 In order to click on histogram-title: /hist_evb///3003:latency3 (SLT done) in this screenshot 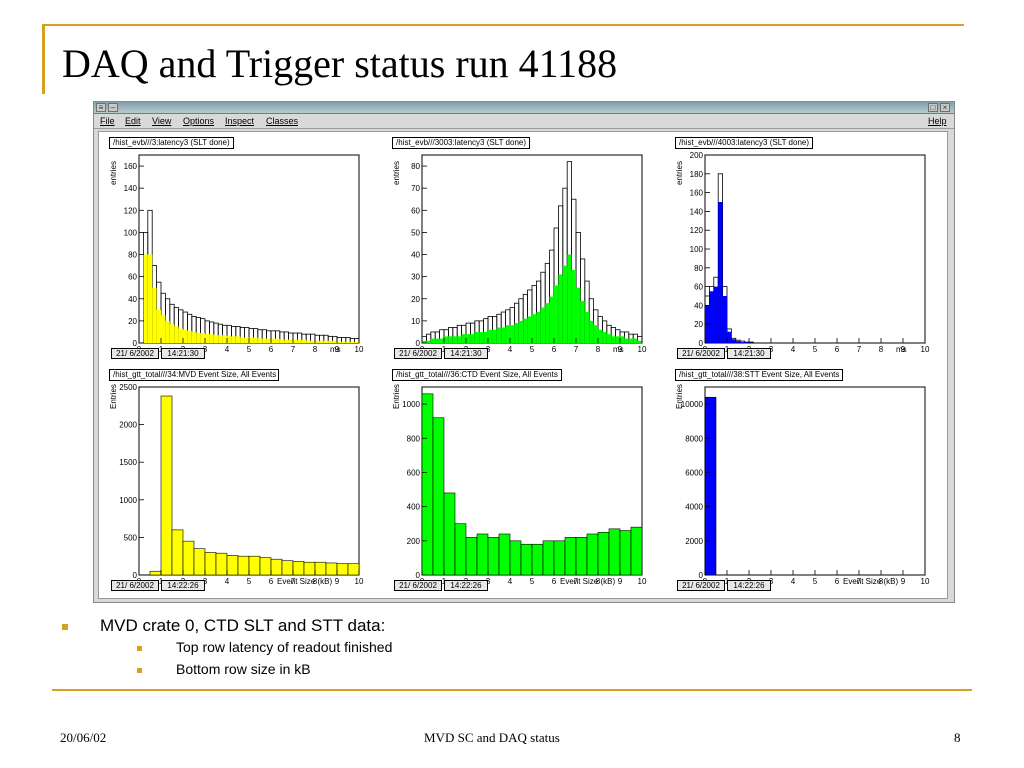, I will do `click(461, 143)`.